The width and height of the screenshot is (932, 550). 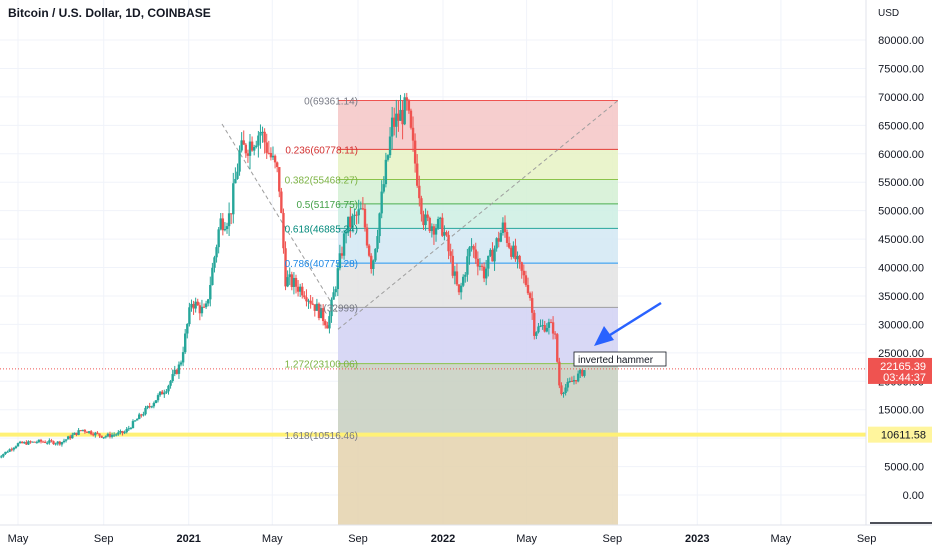 I want to click on time-axis-tick: 2023, so click(x=697, y=539).